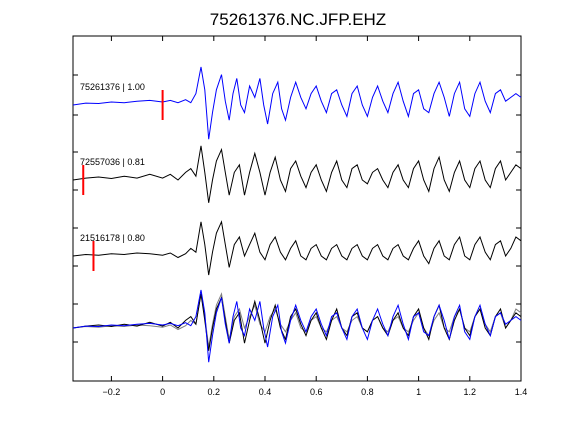 The image size is (576, 432). Describe the element at coordinates (112, 238) in the screenshot. I see `trace-label-21516178: 21516178 | 0.80` at that location.